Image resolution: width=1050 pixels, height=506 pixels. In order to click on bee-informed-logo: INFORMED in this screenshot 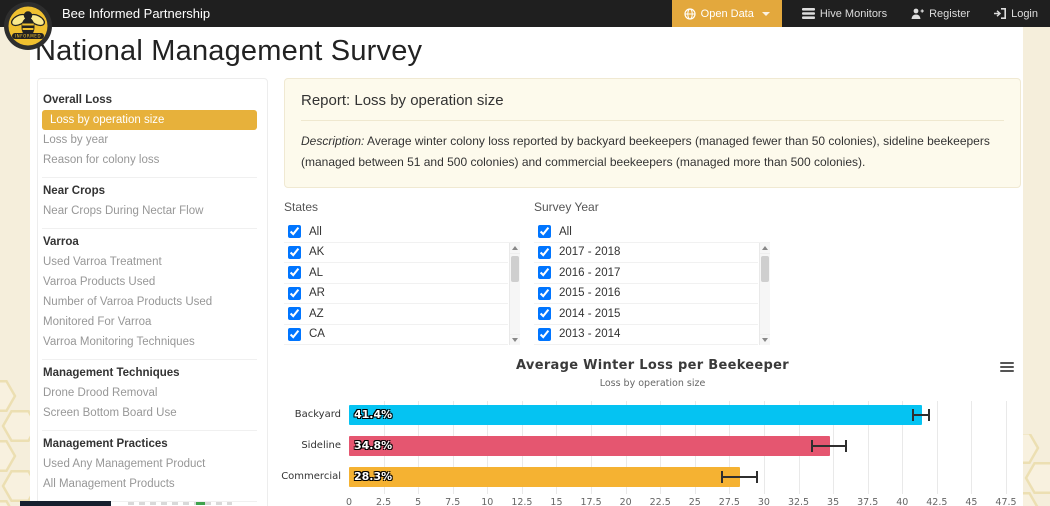, I will do `click(28, 26)`.